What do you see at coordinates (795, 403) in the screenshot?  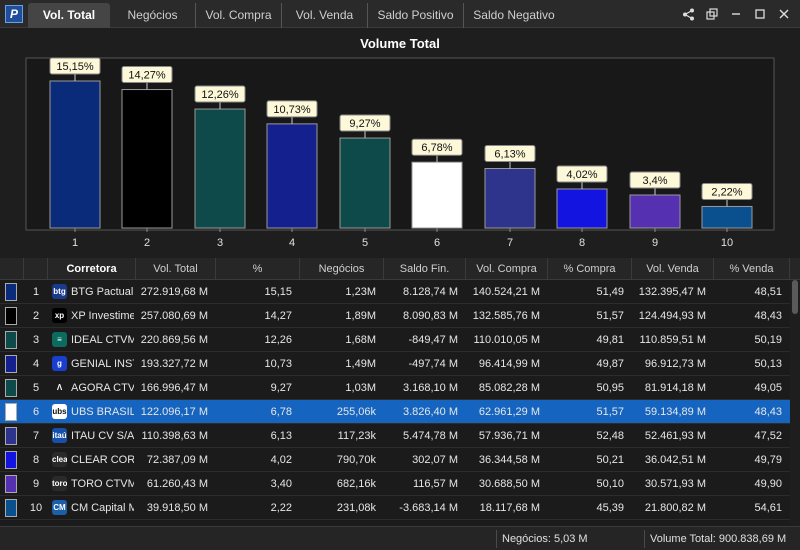 I see `vertical-scrollbar` at bounding box center [795, 403].